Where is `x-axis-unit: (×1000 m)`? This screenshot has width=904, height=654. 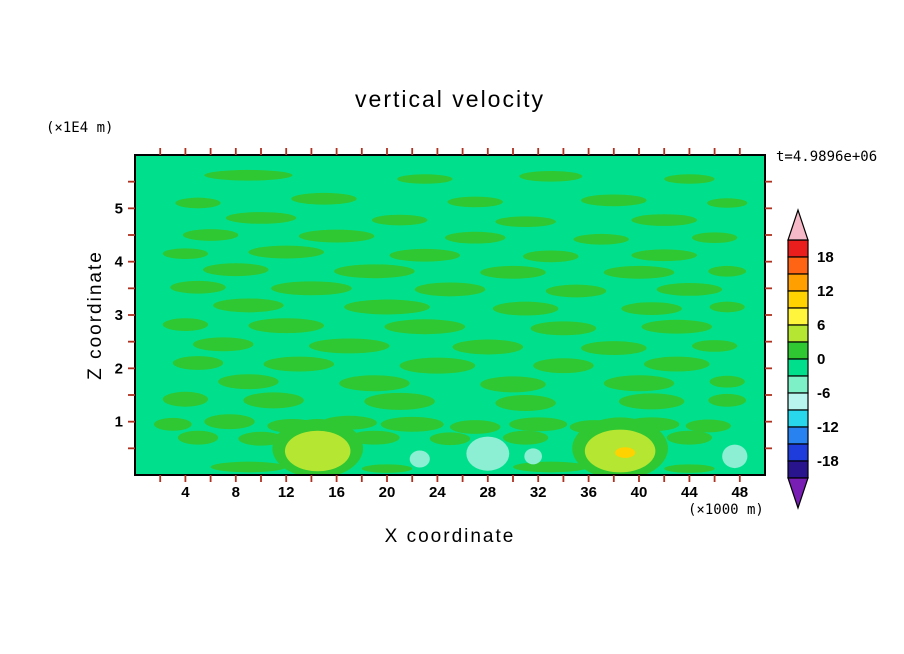
x-axis-unit: (×1000 m) is located at coordinates (726, 510).